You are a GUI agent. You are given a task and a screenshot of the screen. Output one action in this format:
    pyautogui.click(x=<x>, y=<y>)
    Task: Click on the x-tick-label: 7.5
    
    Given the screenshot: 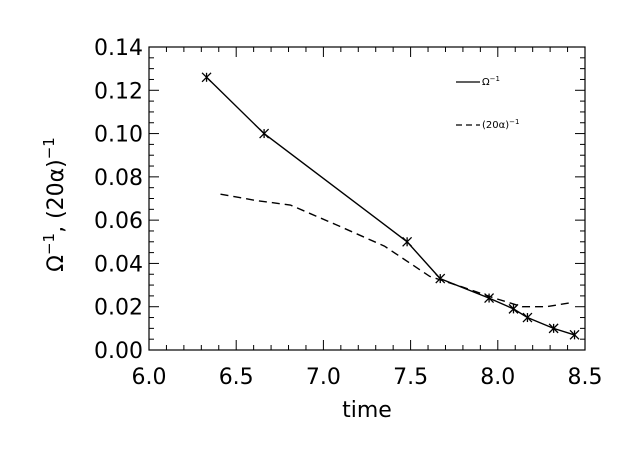 What is the action you would take?
    pyautogui.click(x=410, y=377)
    